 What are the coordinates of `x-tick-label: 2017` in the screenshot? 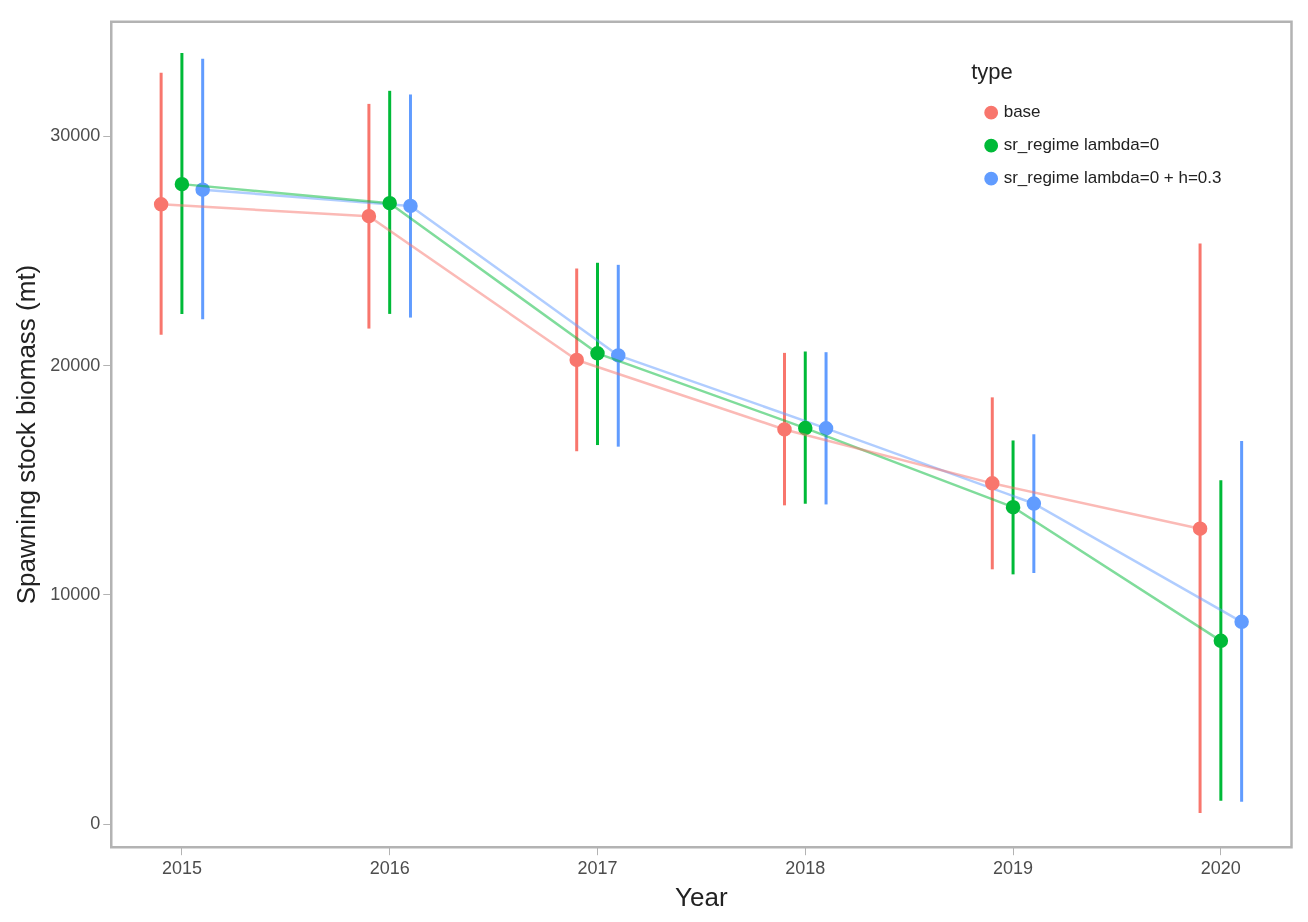 It's located at (597, 867).